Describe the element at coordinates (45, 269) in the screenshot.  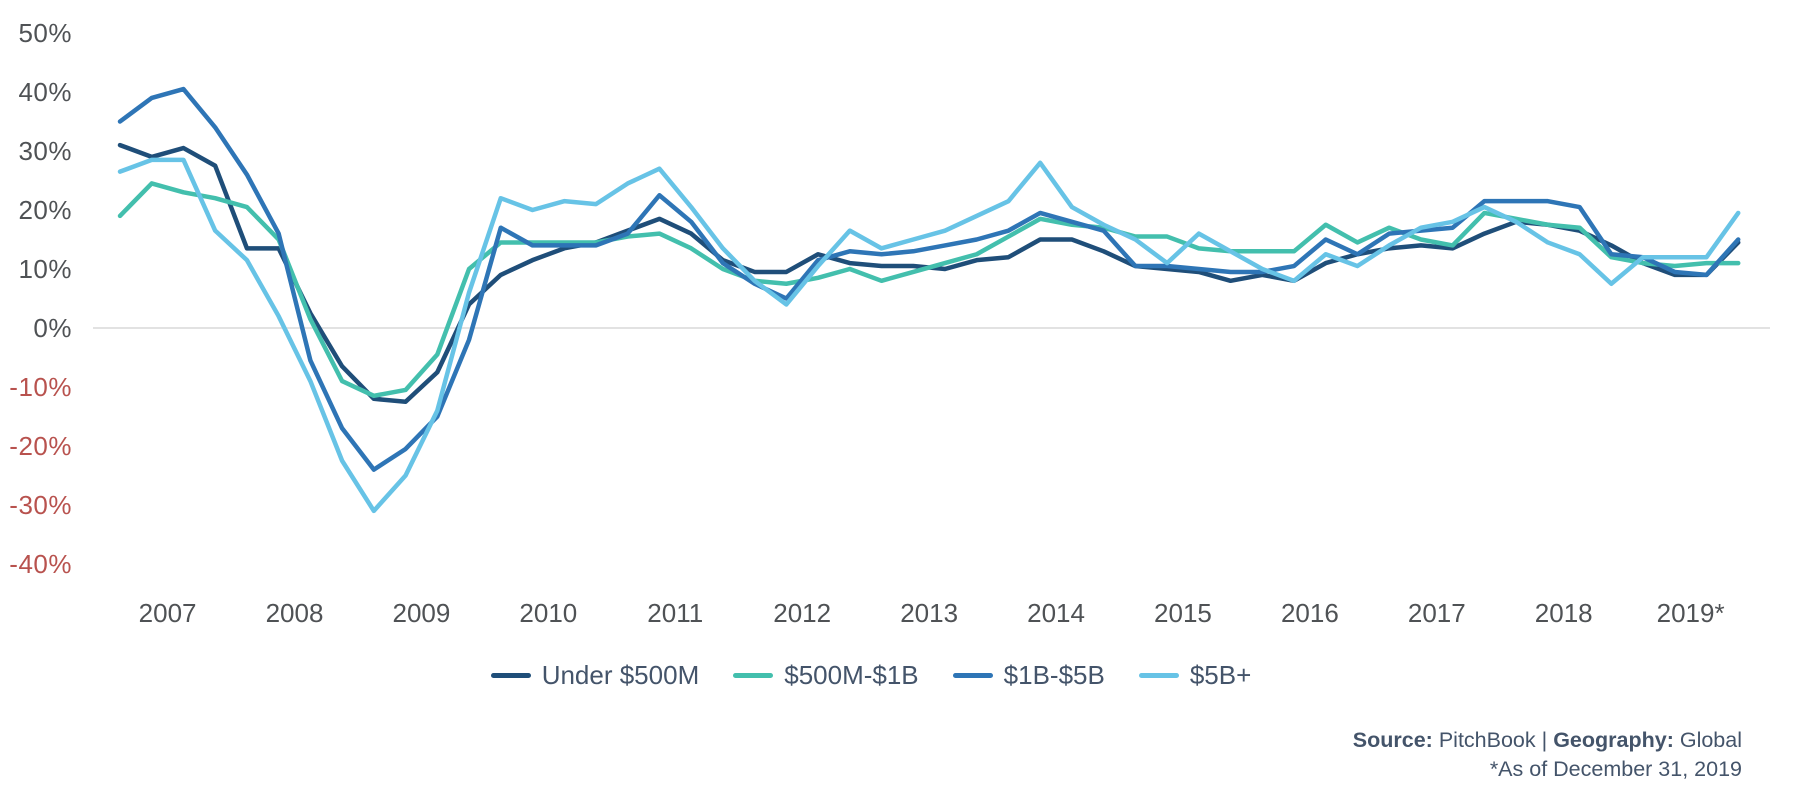
I see `y-tick-10%: 10%` at that location.